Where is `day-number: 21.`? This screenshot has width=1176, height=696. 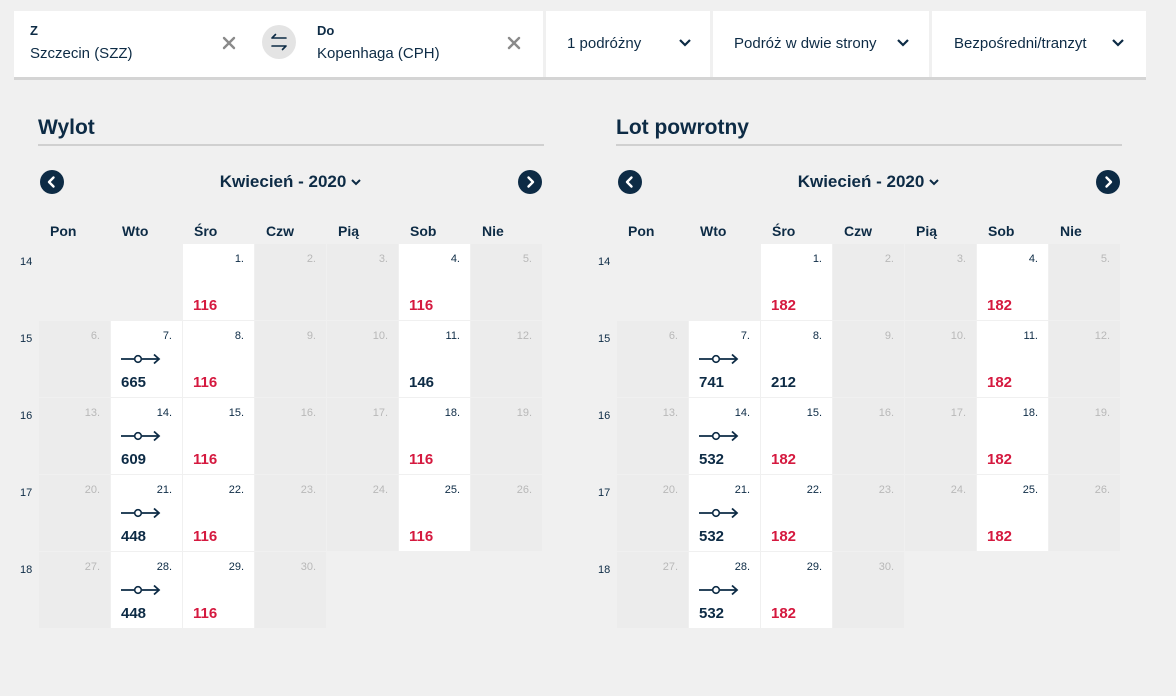
day-number: 21. is located at coordinates (164, 490).